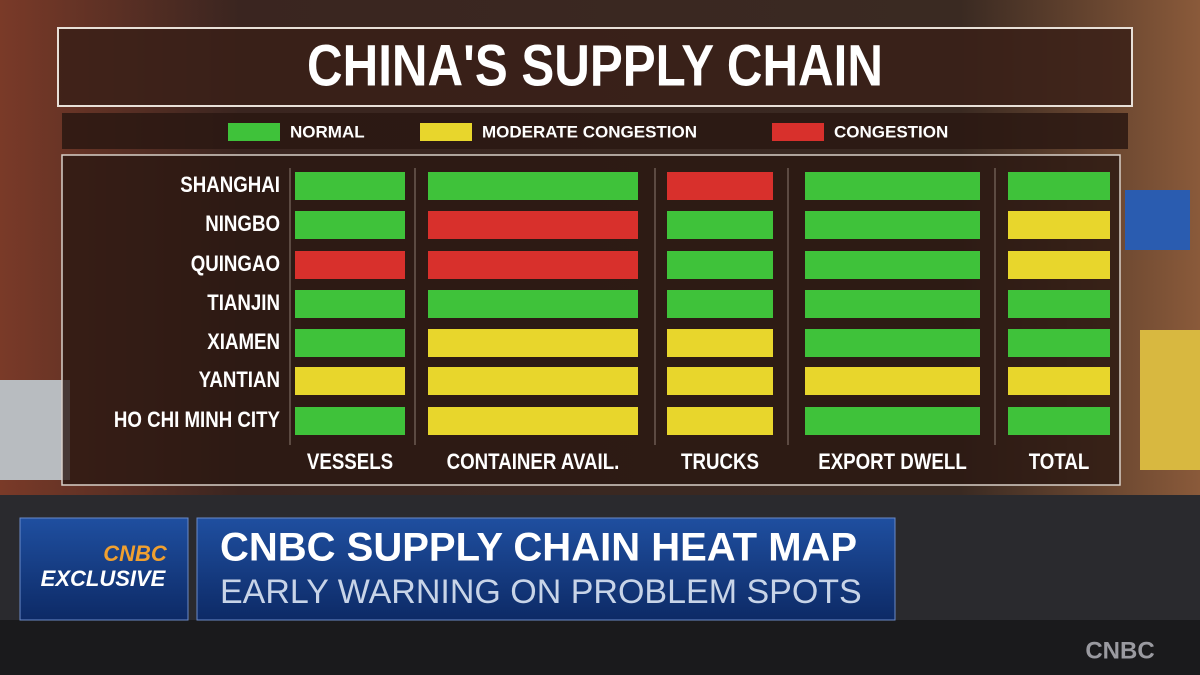 This screenshot has height=675, width=1200. I want to click on title: CHINA'S SUPPLY CHAIN, so click(595, 66).